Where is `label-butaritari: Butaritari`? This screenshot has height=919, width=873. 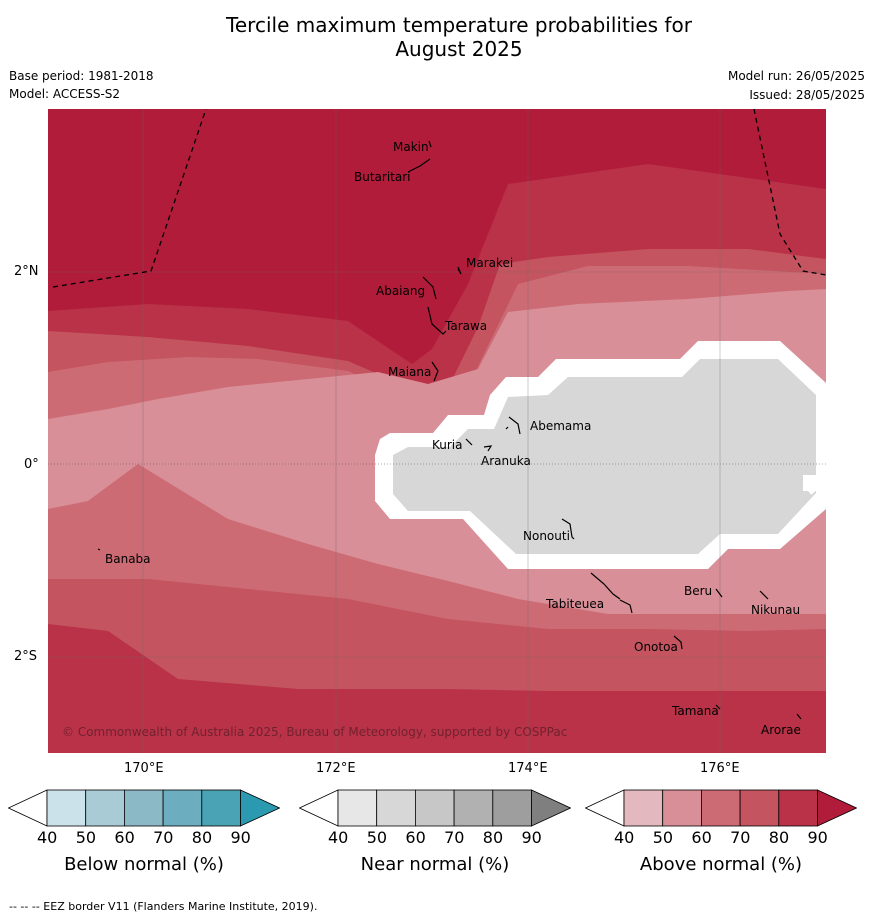
label-butaritari: Butaritari is located at coordinates (382, 177).